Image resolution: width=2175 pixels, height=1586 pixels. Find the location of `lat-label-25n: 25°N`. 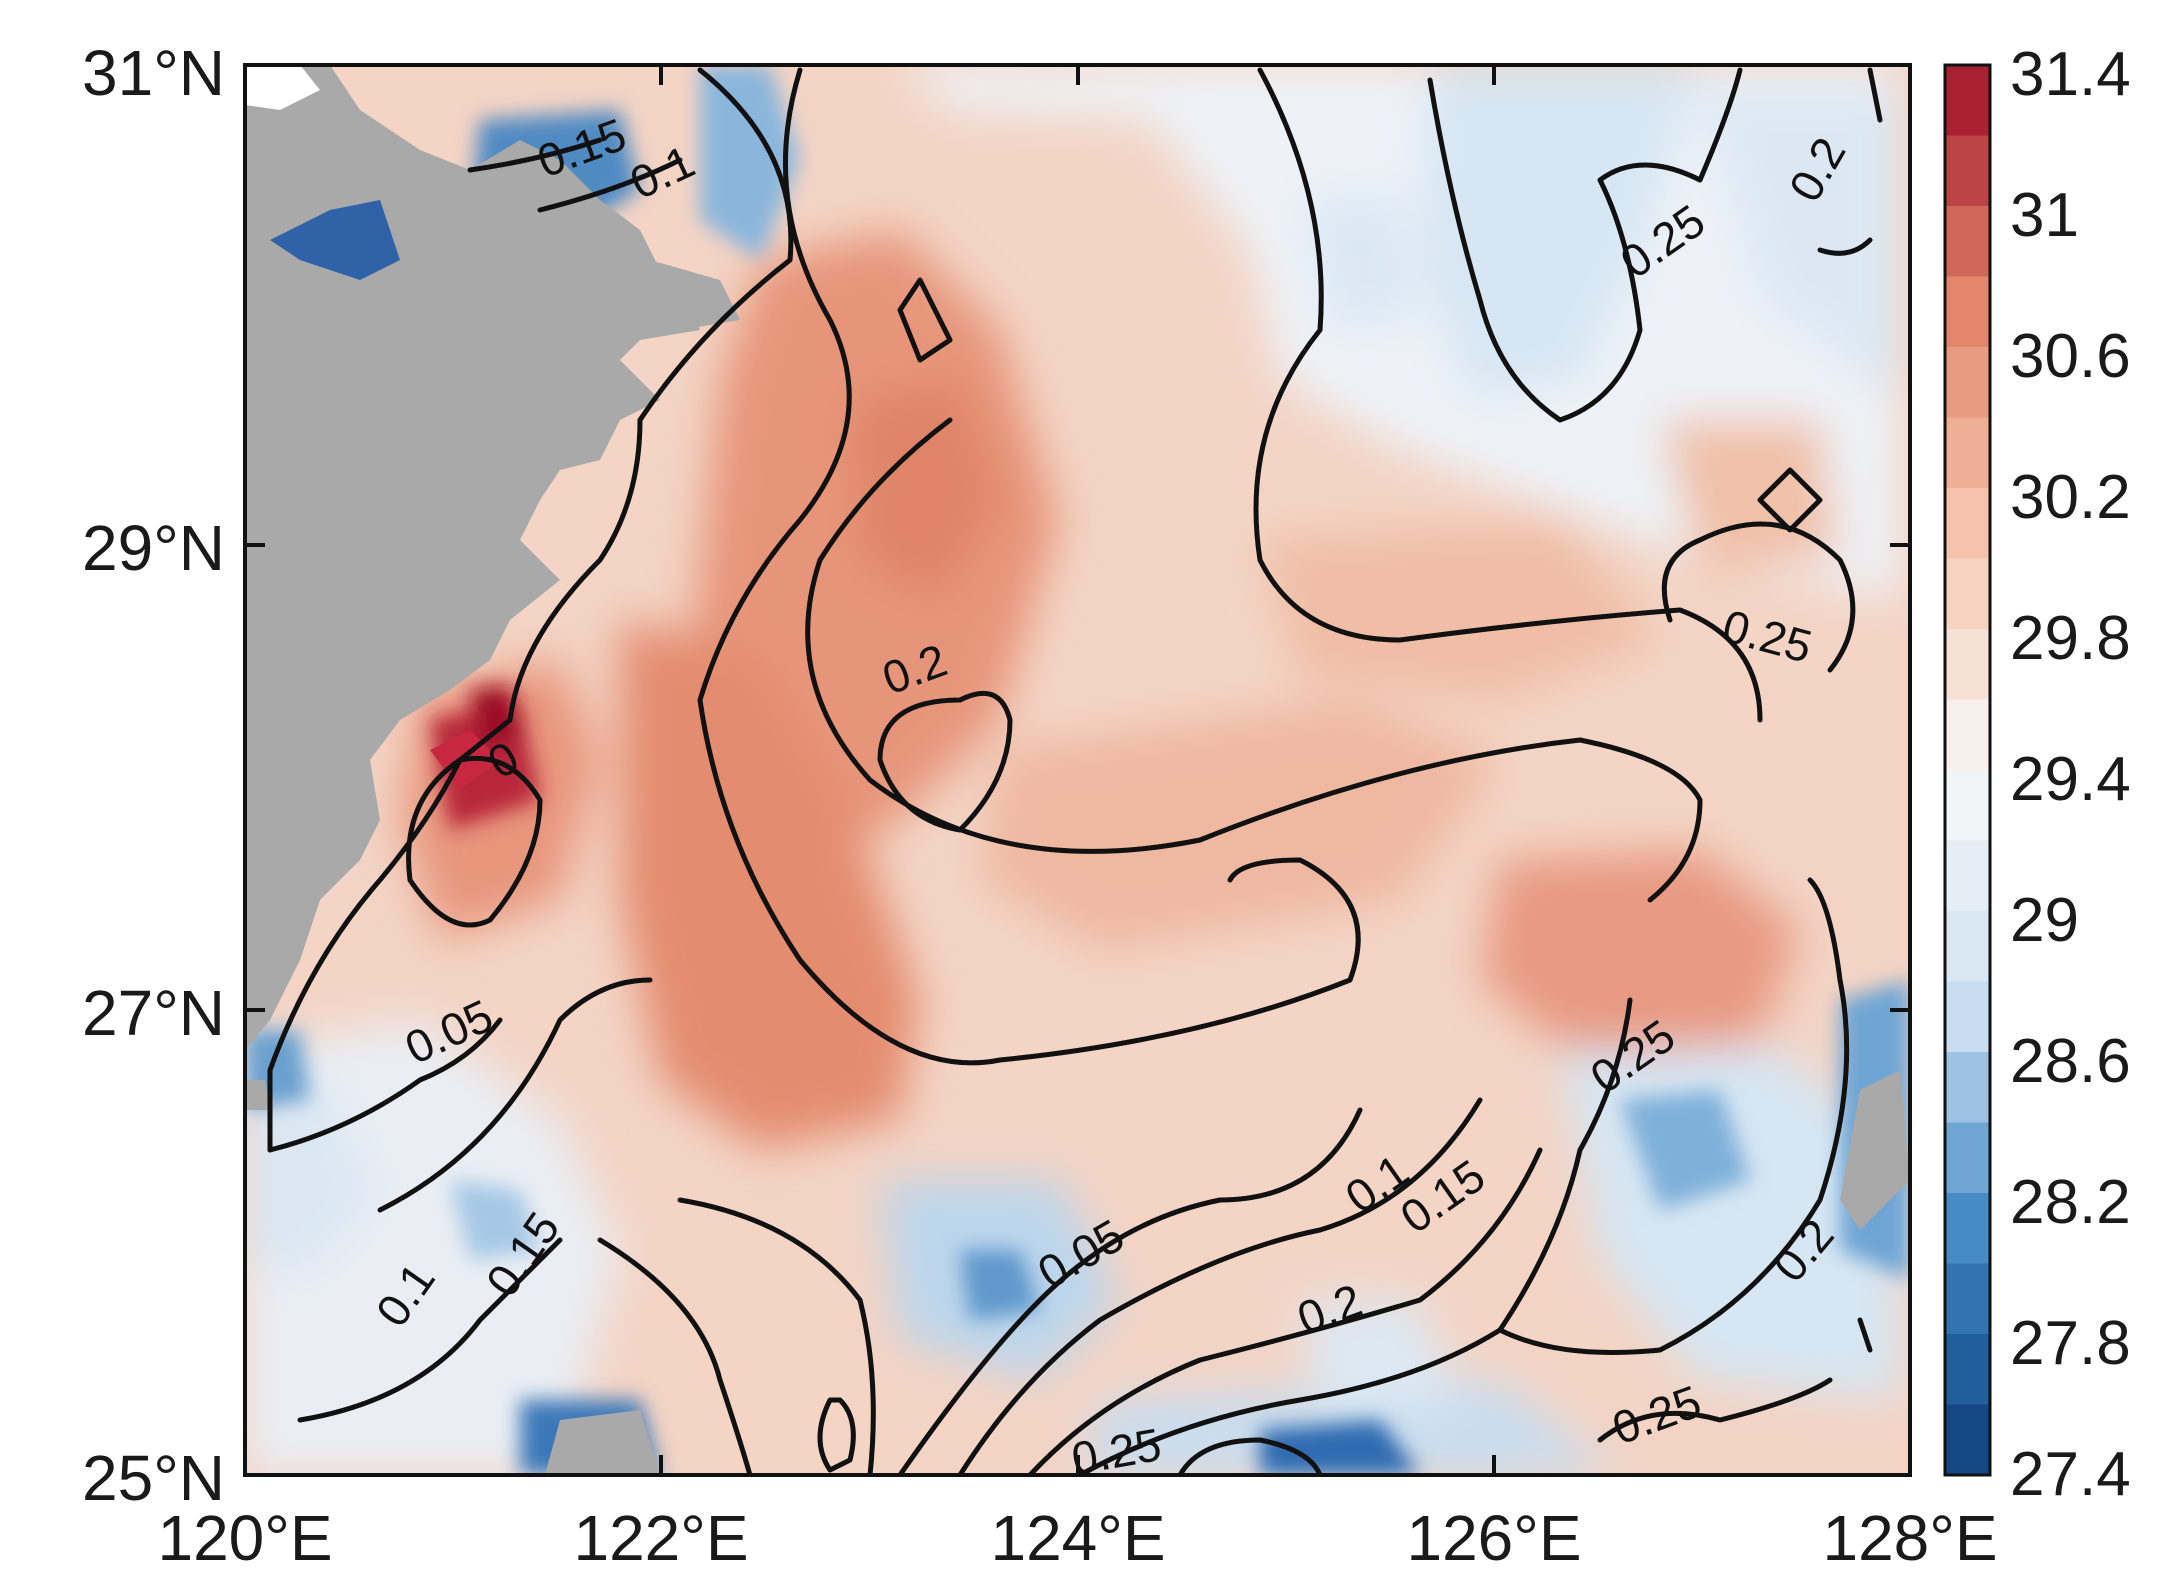

lat-label-25n: 25°N is located at coordinates (153, 1478).